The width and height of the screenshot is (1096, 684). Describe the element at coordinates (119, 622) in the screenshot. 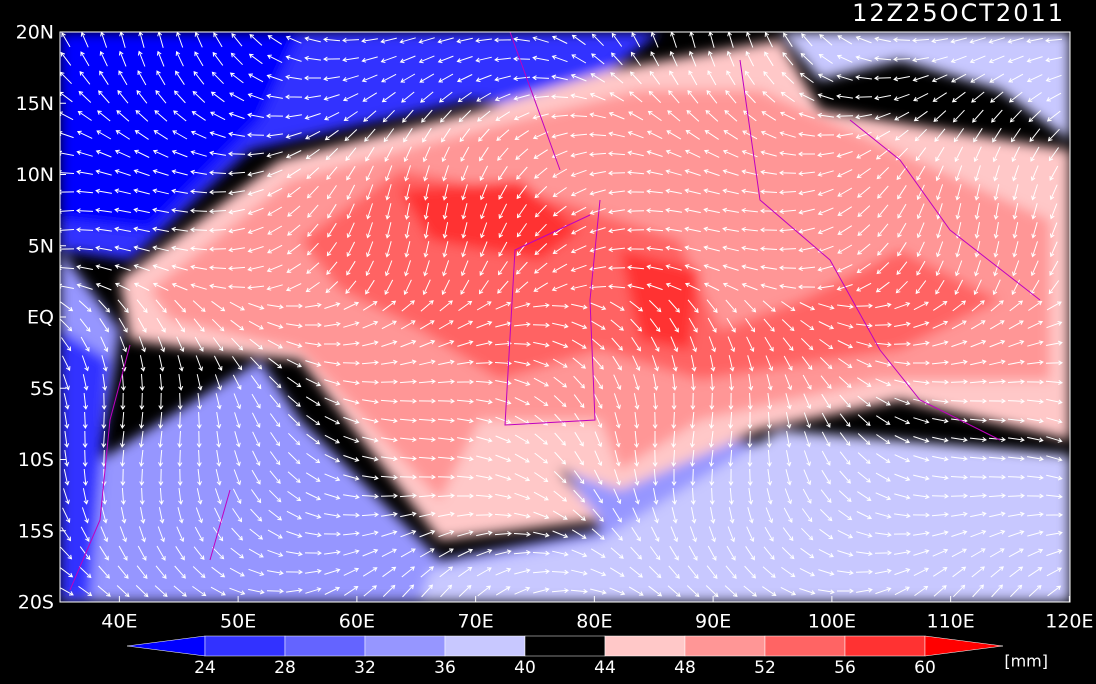

I see `lon-label: 40E` at that location.